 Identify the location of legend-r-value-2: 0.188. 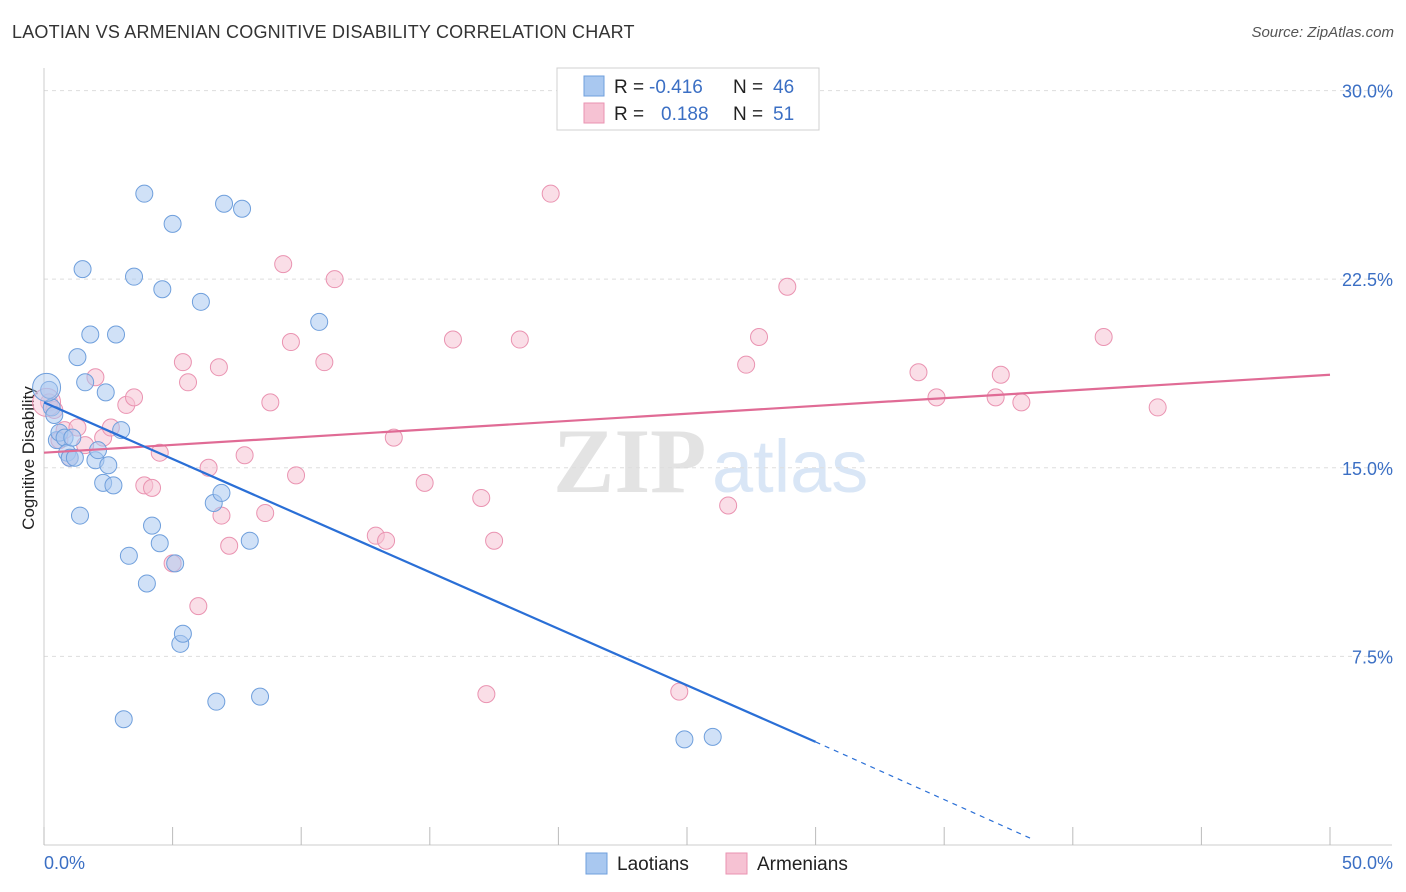
(685, 114).